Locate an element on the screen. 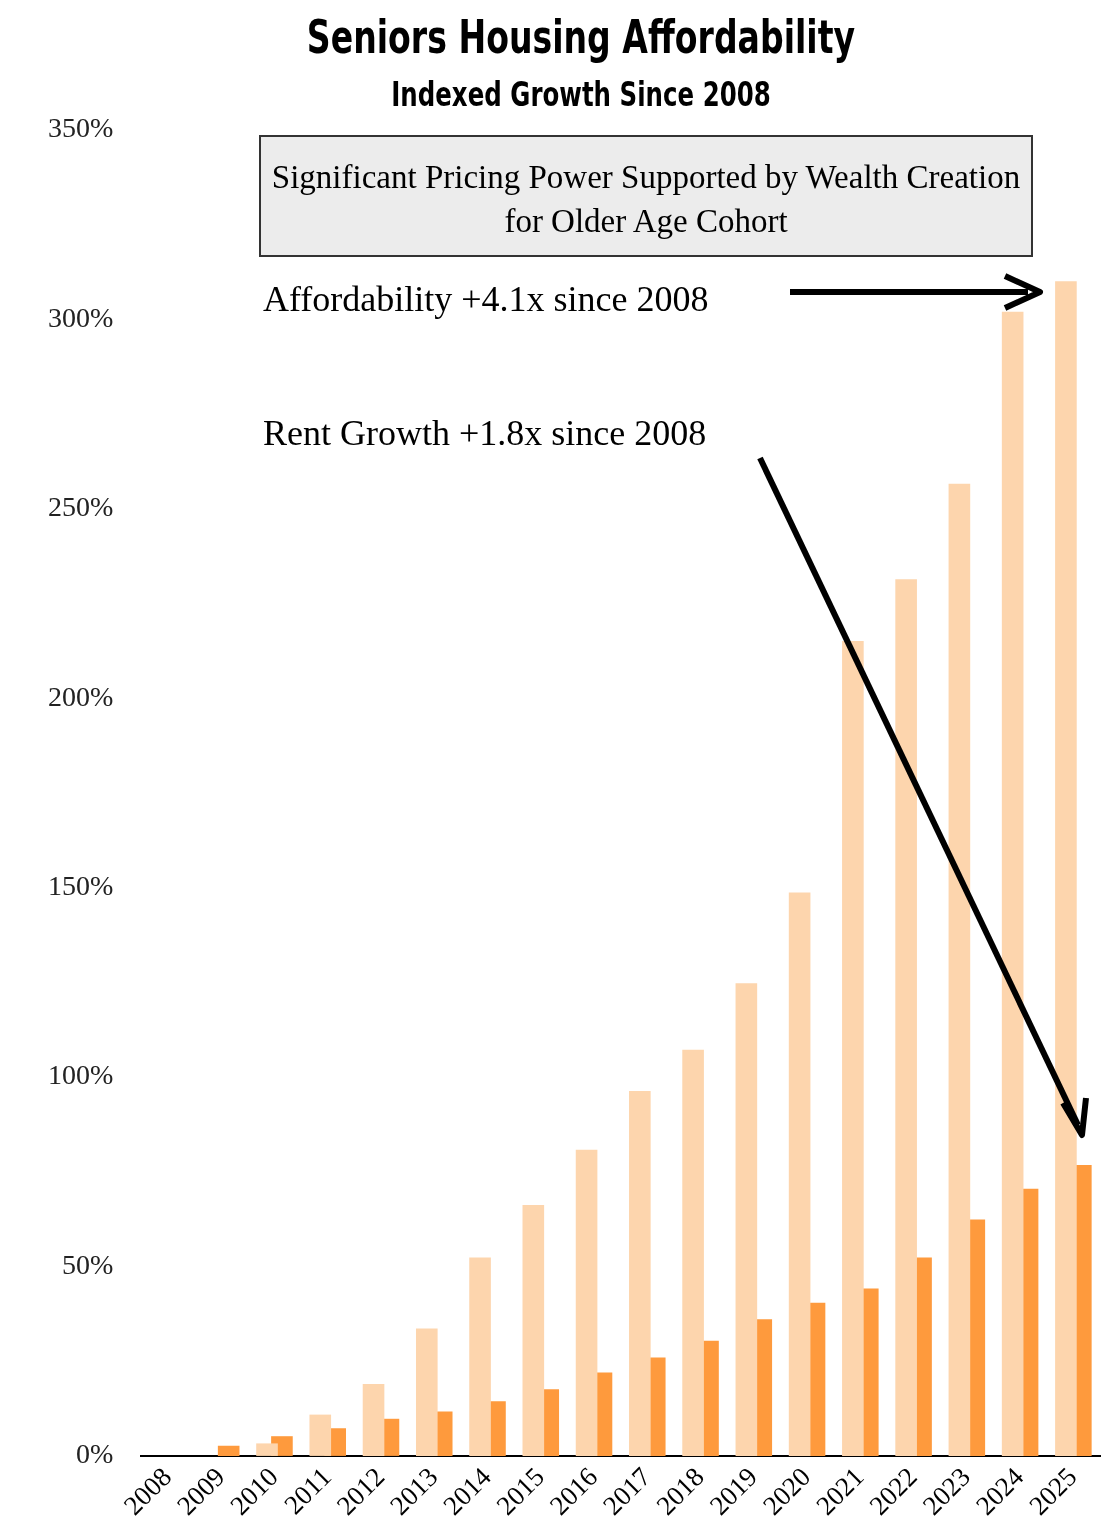 This screenshot has width=1106, height=1529. y-tick-label: 100% is located at coordinates (81, 1075).